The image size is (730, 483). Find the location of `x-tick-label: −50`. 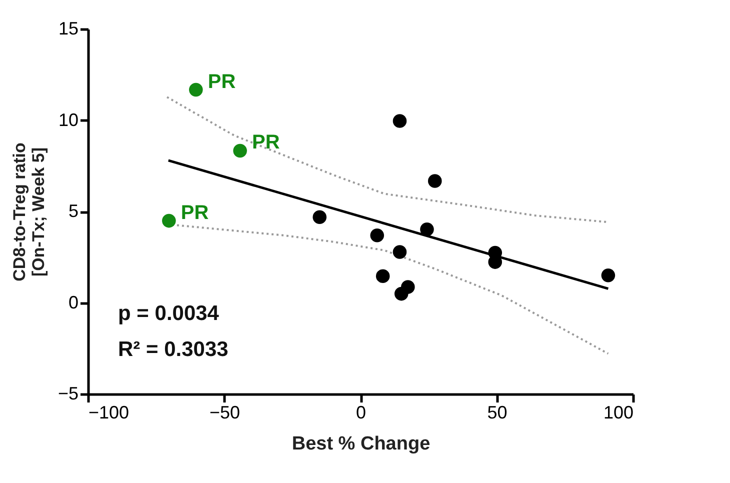

x-tick-label: −50 is located at coordinates (224, 412).